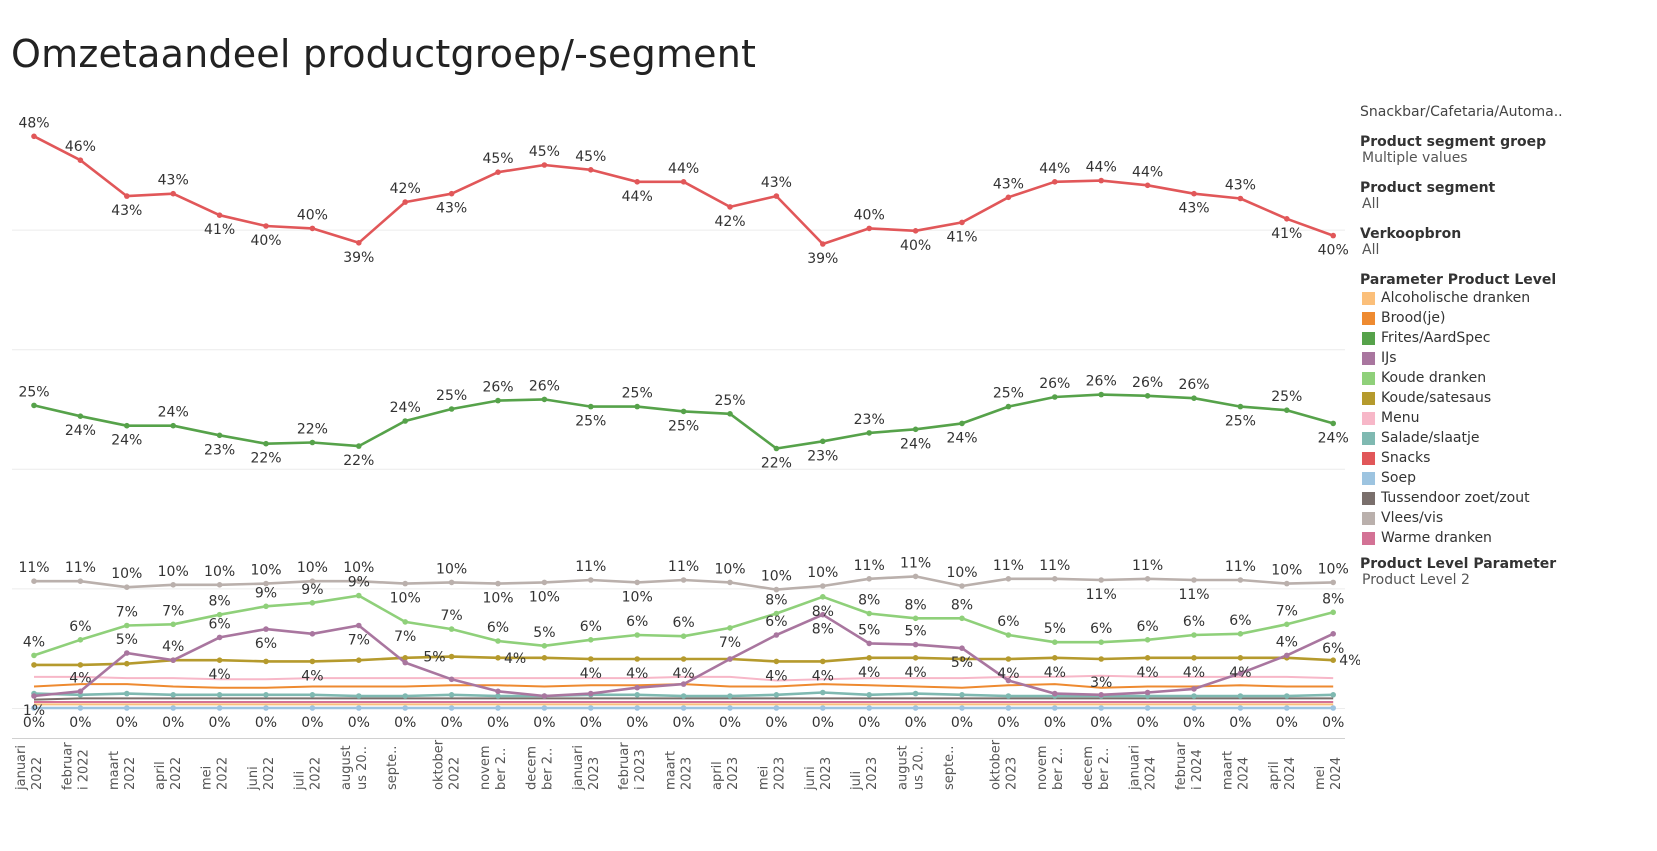  Describe the element at coordinates (1147, 172) in the screenshot. I see `data-label: 44%` at that location.